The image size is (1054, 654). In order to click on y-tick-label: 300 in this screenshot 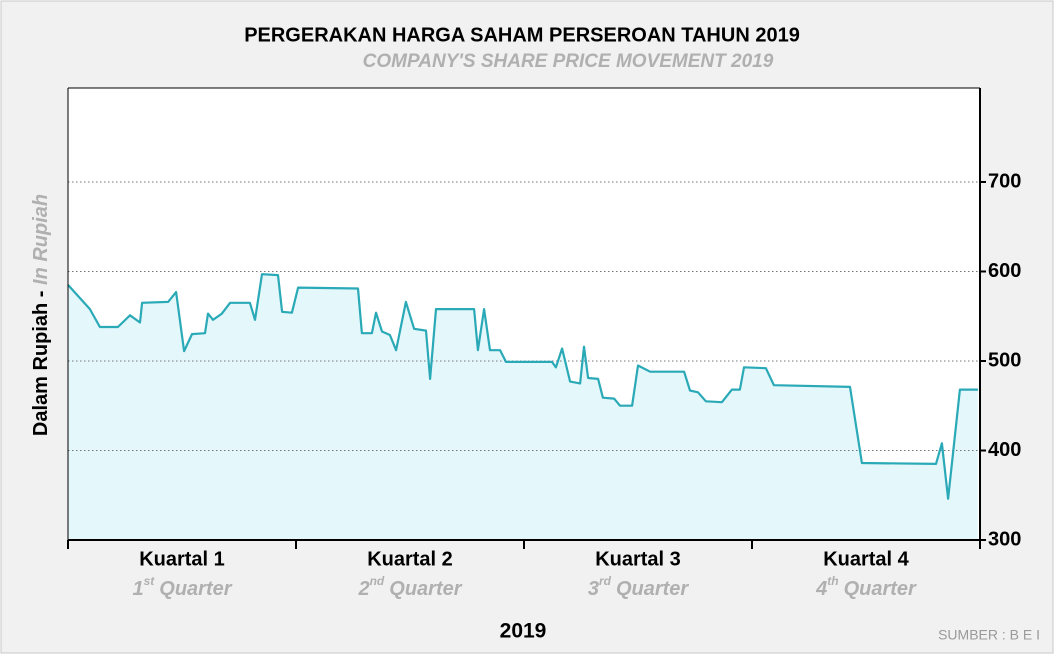, I will do `click(1004, 539)`.